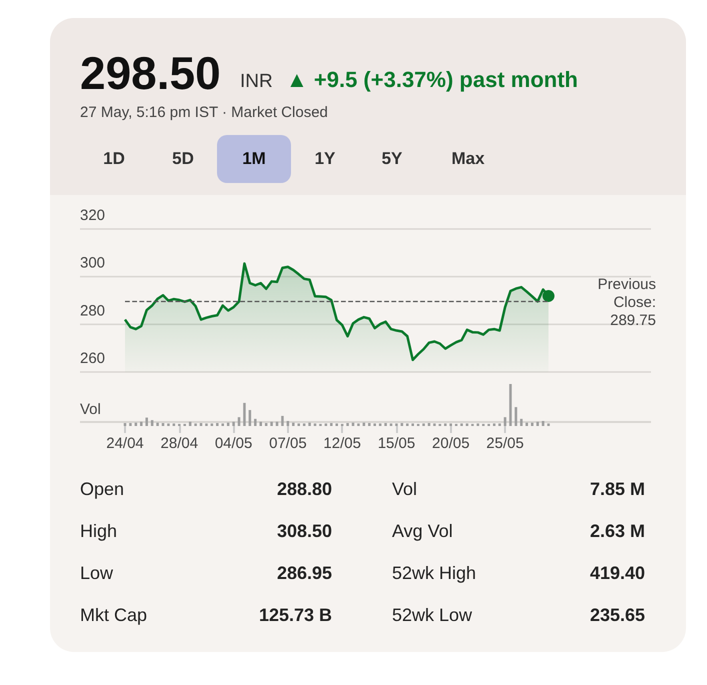  I want to click on text: 2.63 M, so click(617, 531).